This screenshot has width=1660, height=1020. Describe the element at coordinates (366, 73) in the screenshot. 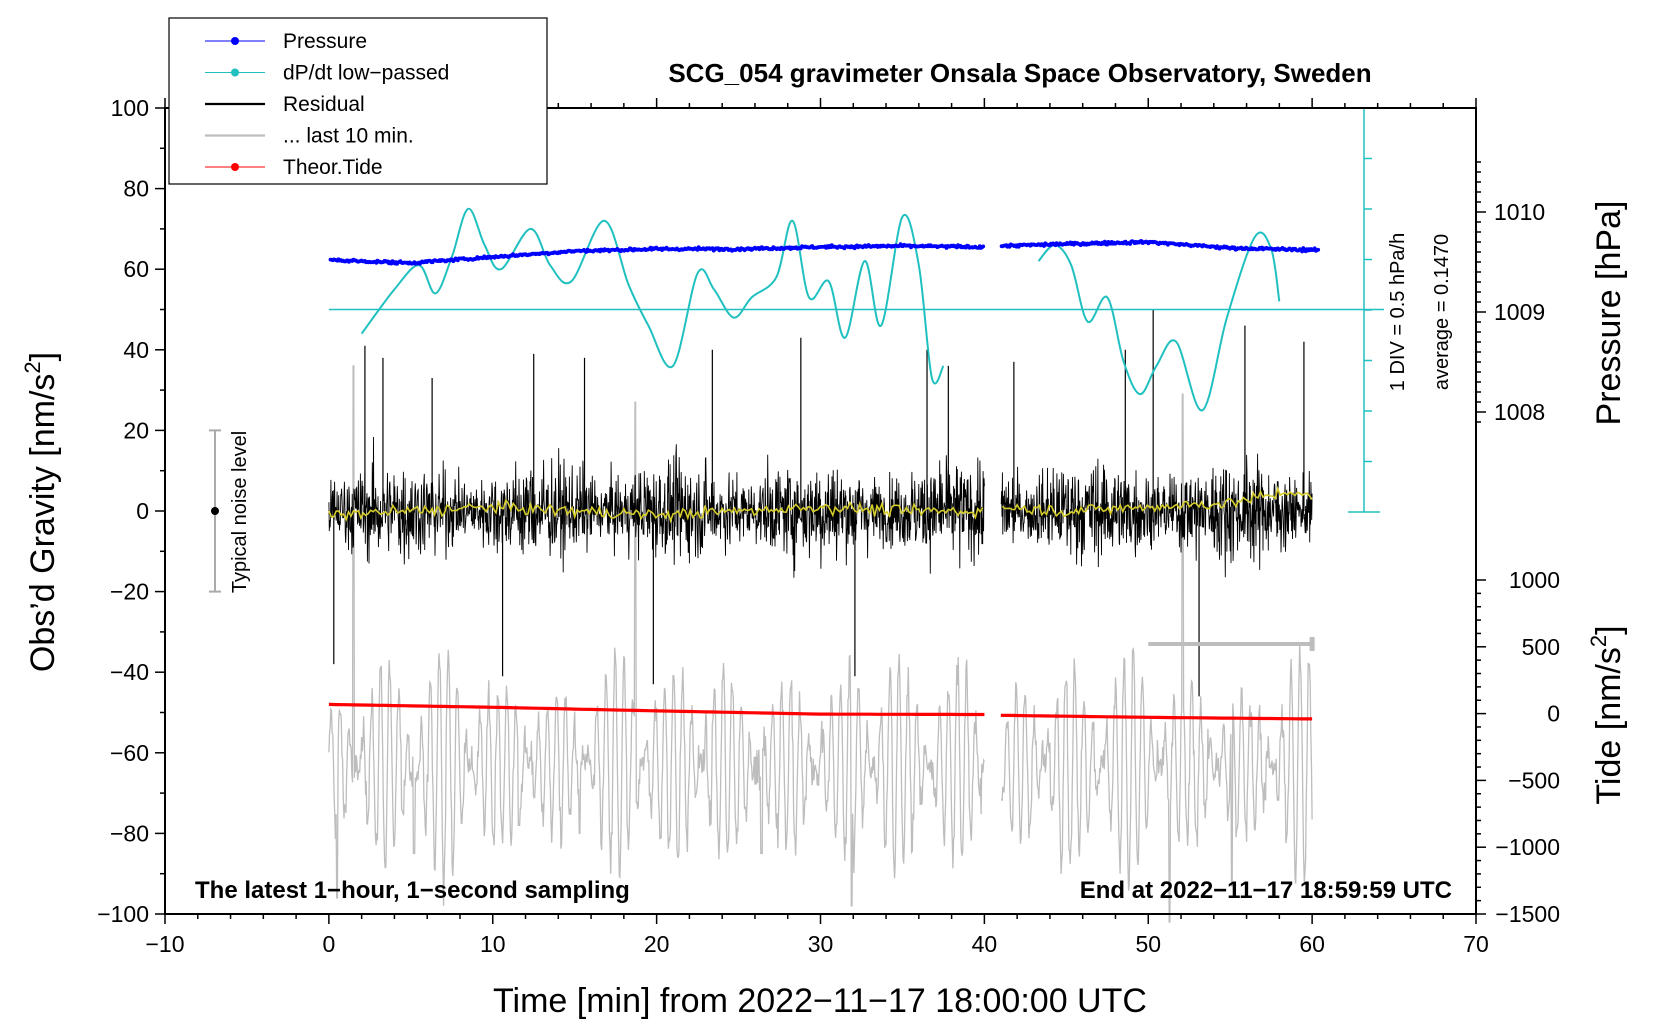

I see `legend-label: dP/dt low−passed` at that location.